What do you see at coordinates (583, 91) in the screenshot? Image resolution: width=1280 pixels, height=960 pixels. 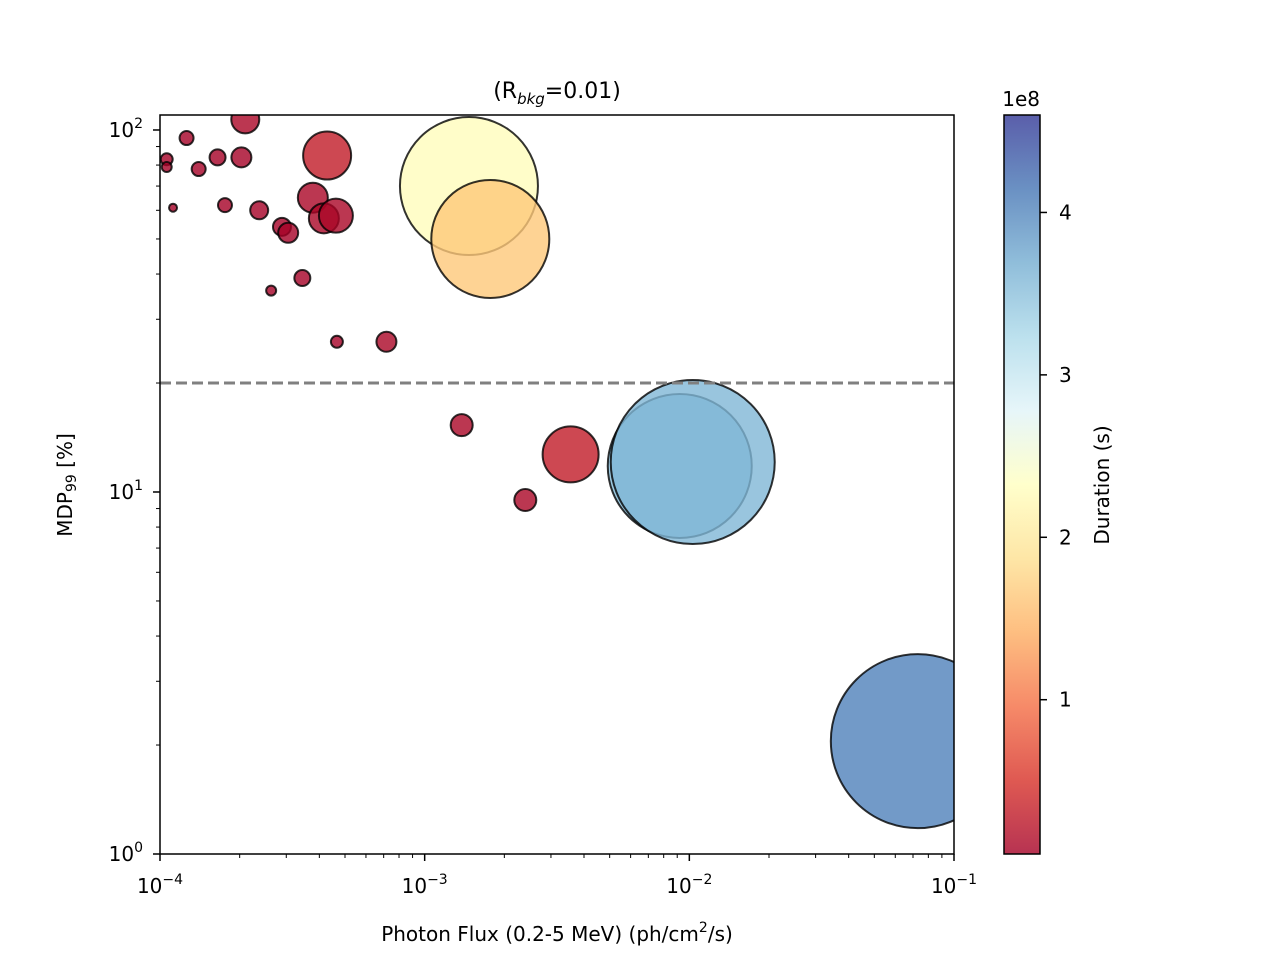 I see `title-post: =0.01)` at bounding box center [583, 91].